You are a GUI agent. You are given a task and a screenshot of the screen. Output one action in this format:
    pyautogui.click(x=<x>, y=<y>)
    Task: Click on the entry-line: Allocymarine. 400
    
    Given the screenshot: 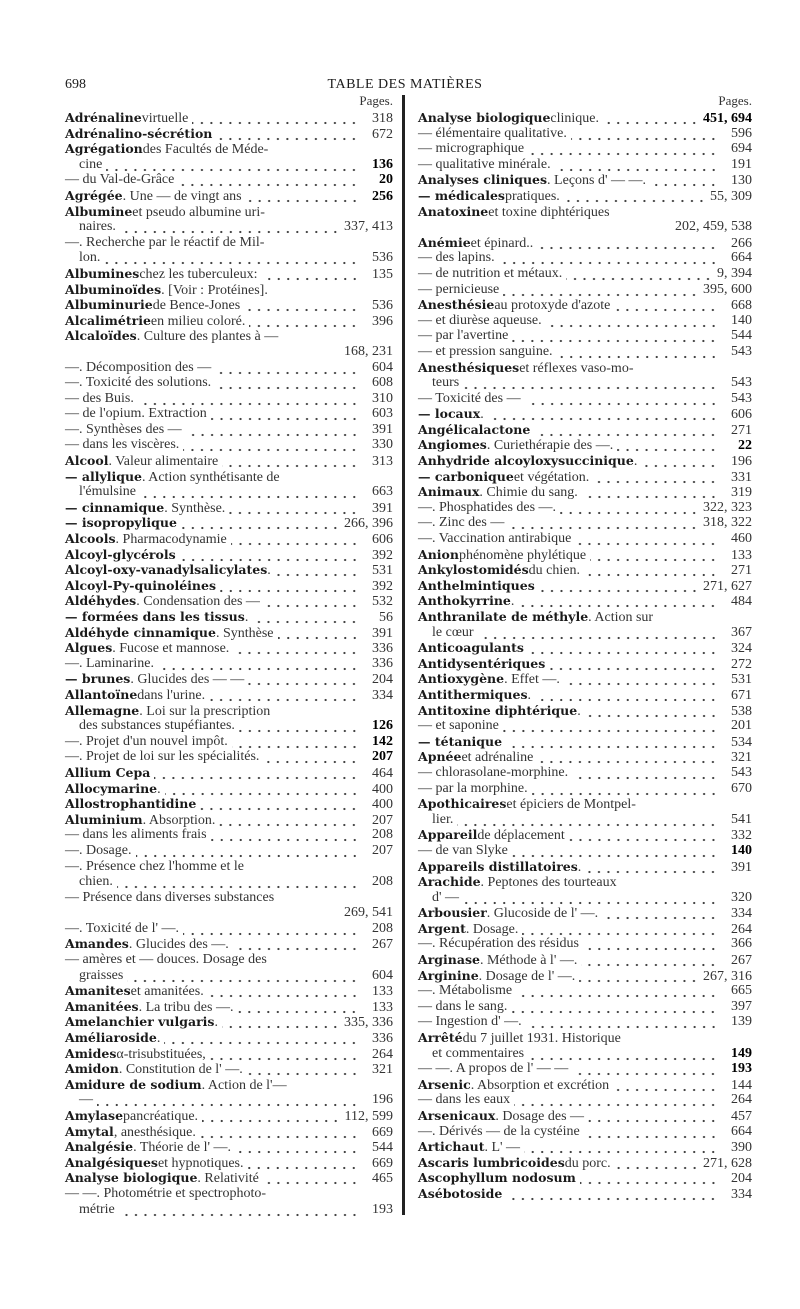 What is the action you would take?
    pyautogui.click(x=229, y=788)
    